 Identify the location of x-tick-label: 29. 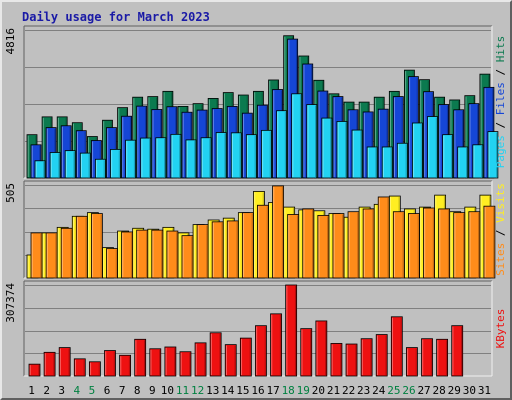
(454, 390).